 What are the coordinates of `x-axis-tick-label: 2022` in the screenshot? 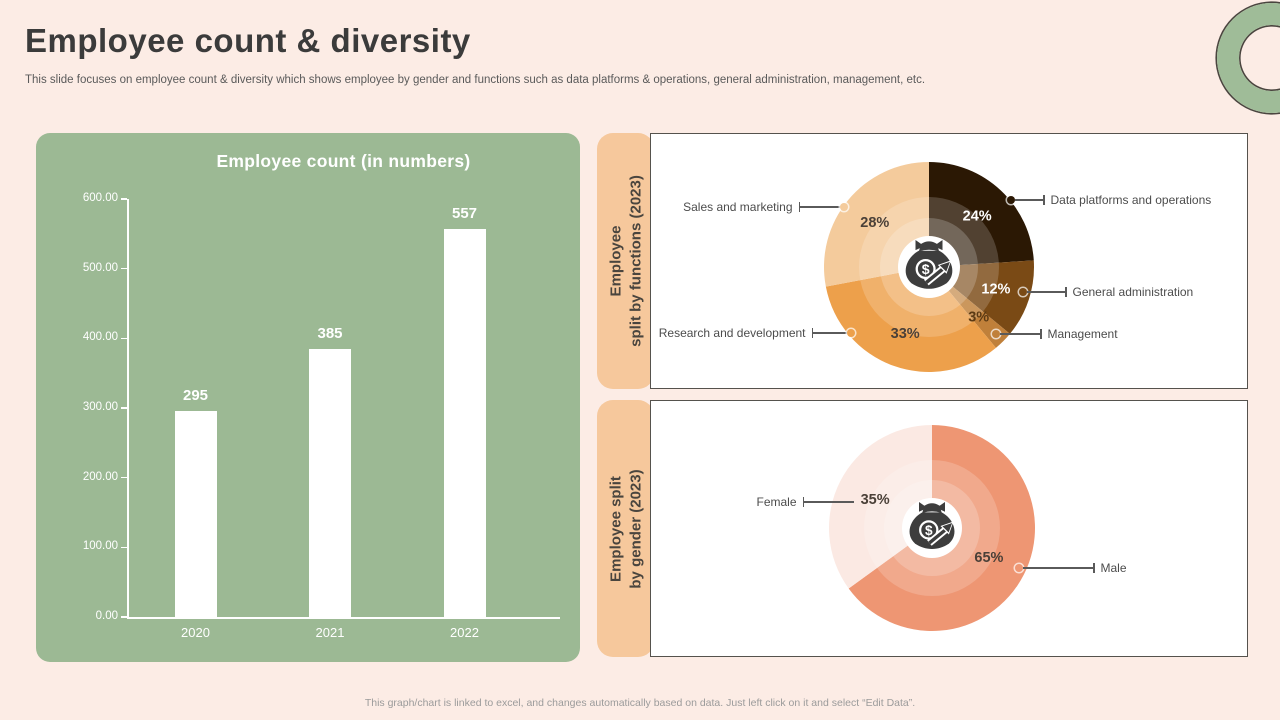 It's located at (464, 632).